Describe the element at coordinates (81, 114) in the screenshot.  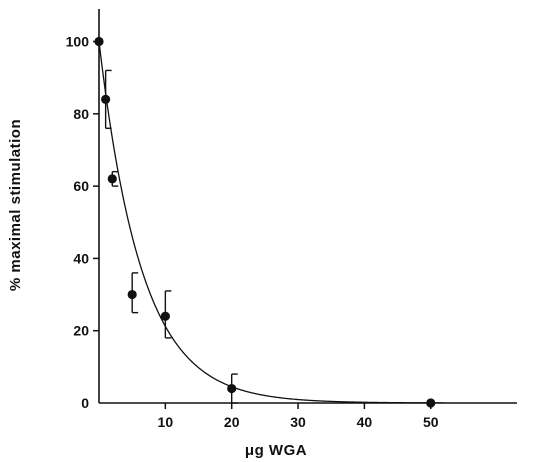
I see `y-tick-label: 80` at that location.